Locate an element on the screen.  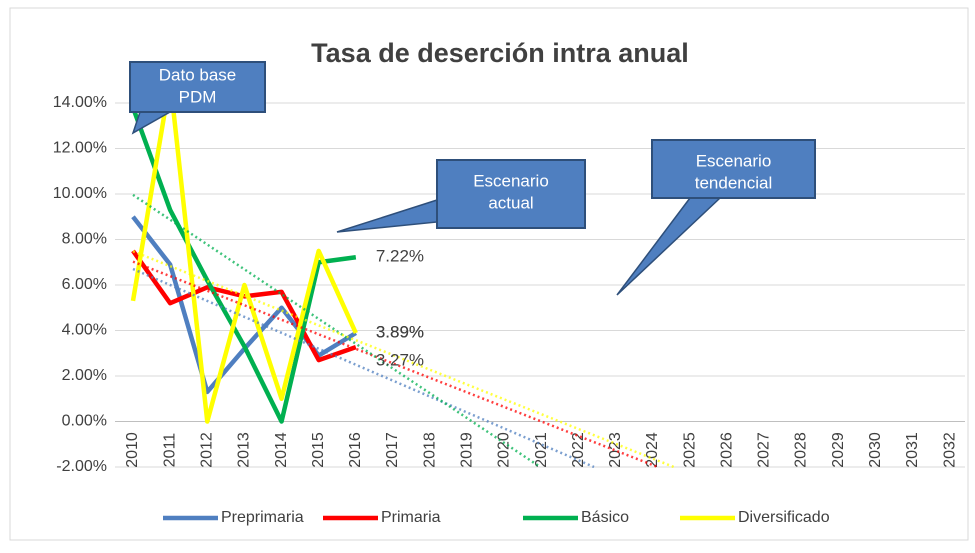
x-tick-label: 2026 is located at coordinates (726, 450).